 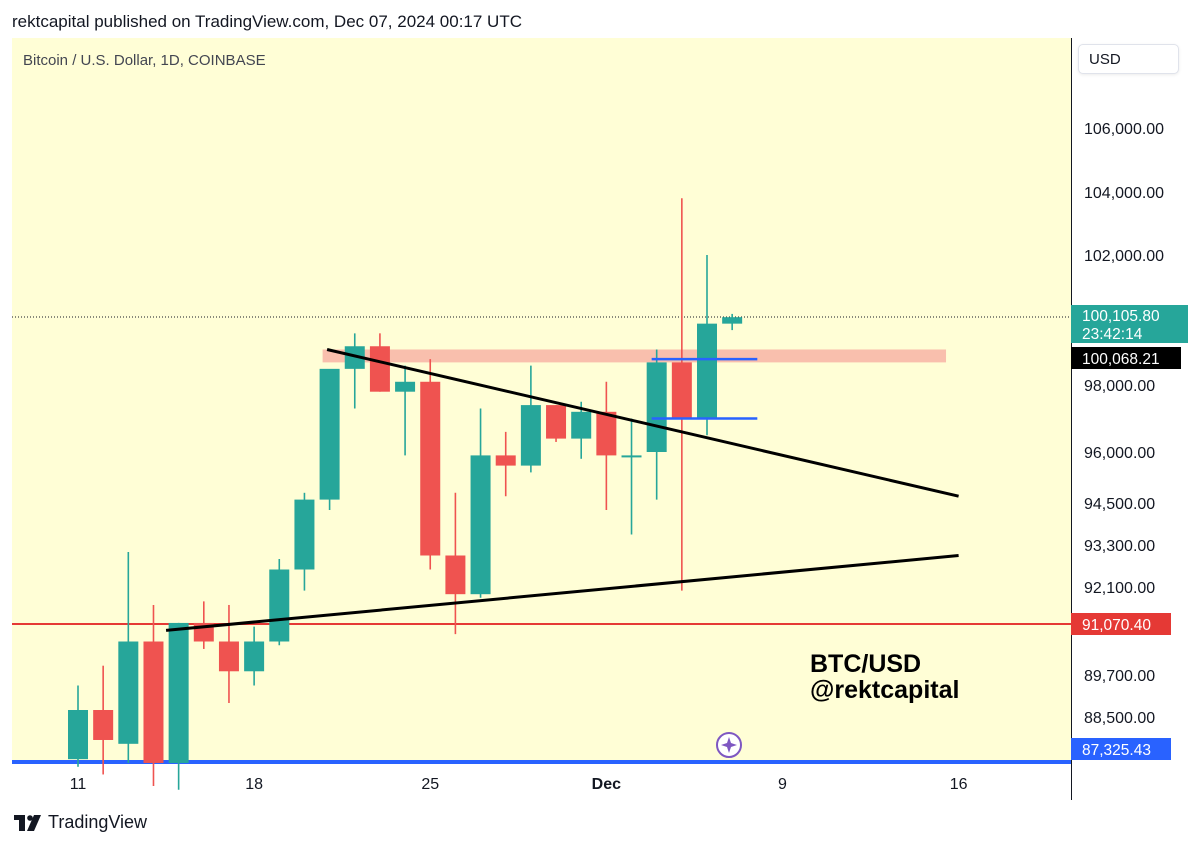 I want to click on countdown-label: 23:42:14, so click(x=1112, y=334).